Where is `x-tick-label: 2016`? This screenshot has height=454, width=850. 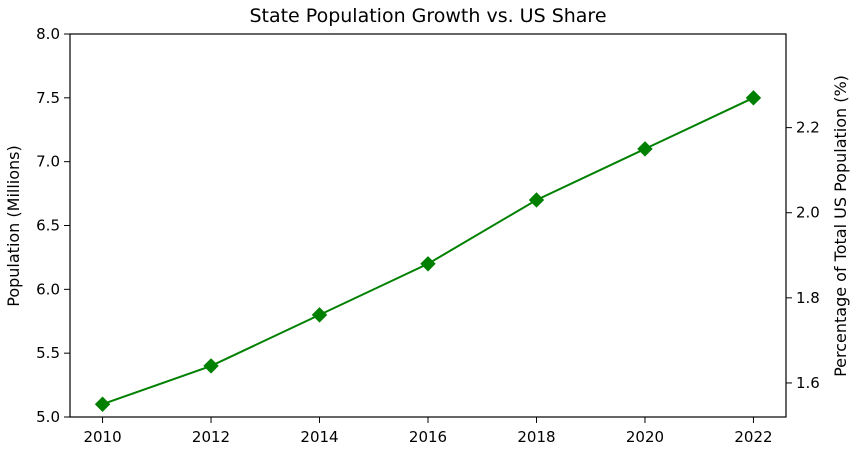
x-tick-label: 2016 is located at coordinates (428, 437).